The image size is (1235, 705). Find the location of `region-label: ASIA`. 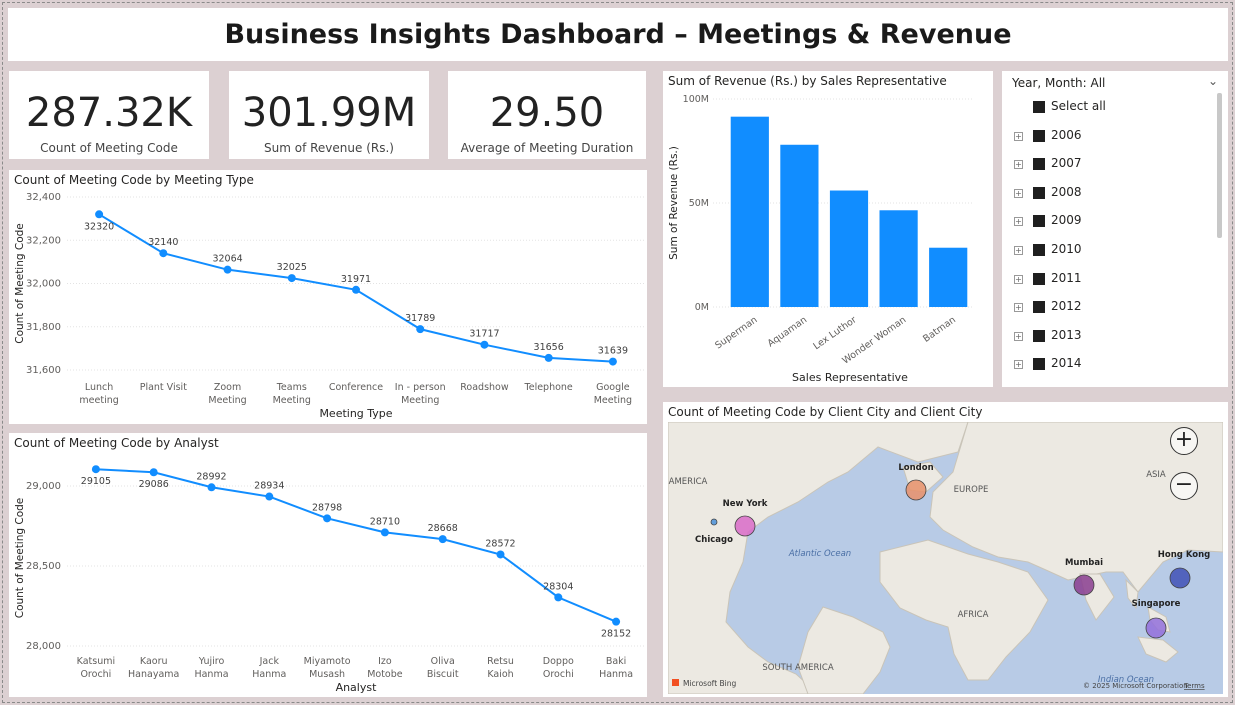

region-label: ASIA is located at coordinates (1156, 475).